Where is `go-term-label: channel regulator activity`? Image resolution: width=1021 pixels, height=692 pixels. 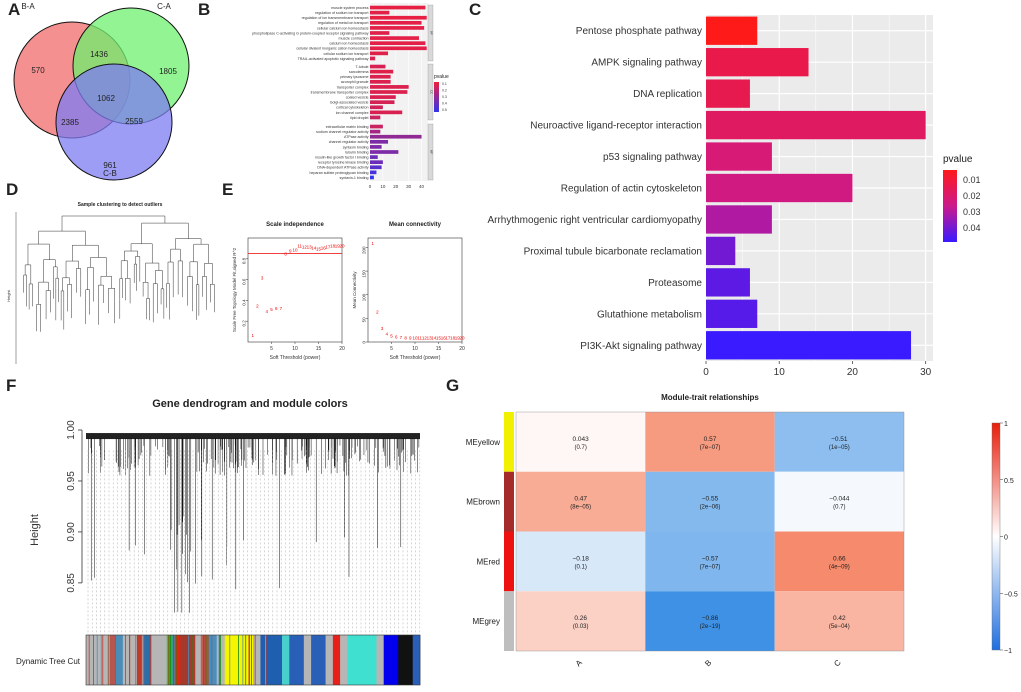
go-term-label: channel regulator activity is located at coordinates (349, 142).